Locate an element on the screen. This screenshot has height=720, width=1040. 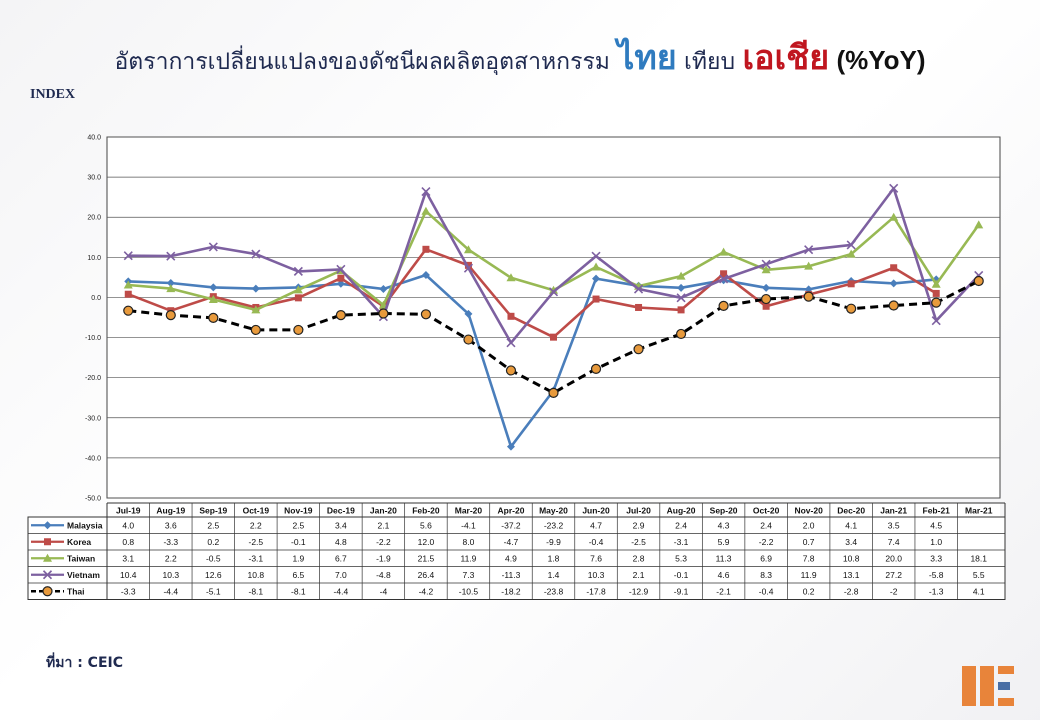
legend-key-vietnam is located at coordinates (47, 575).